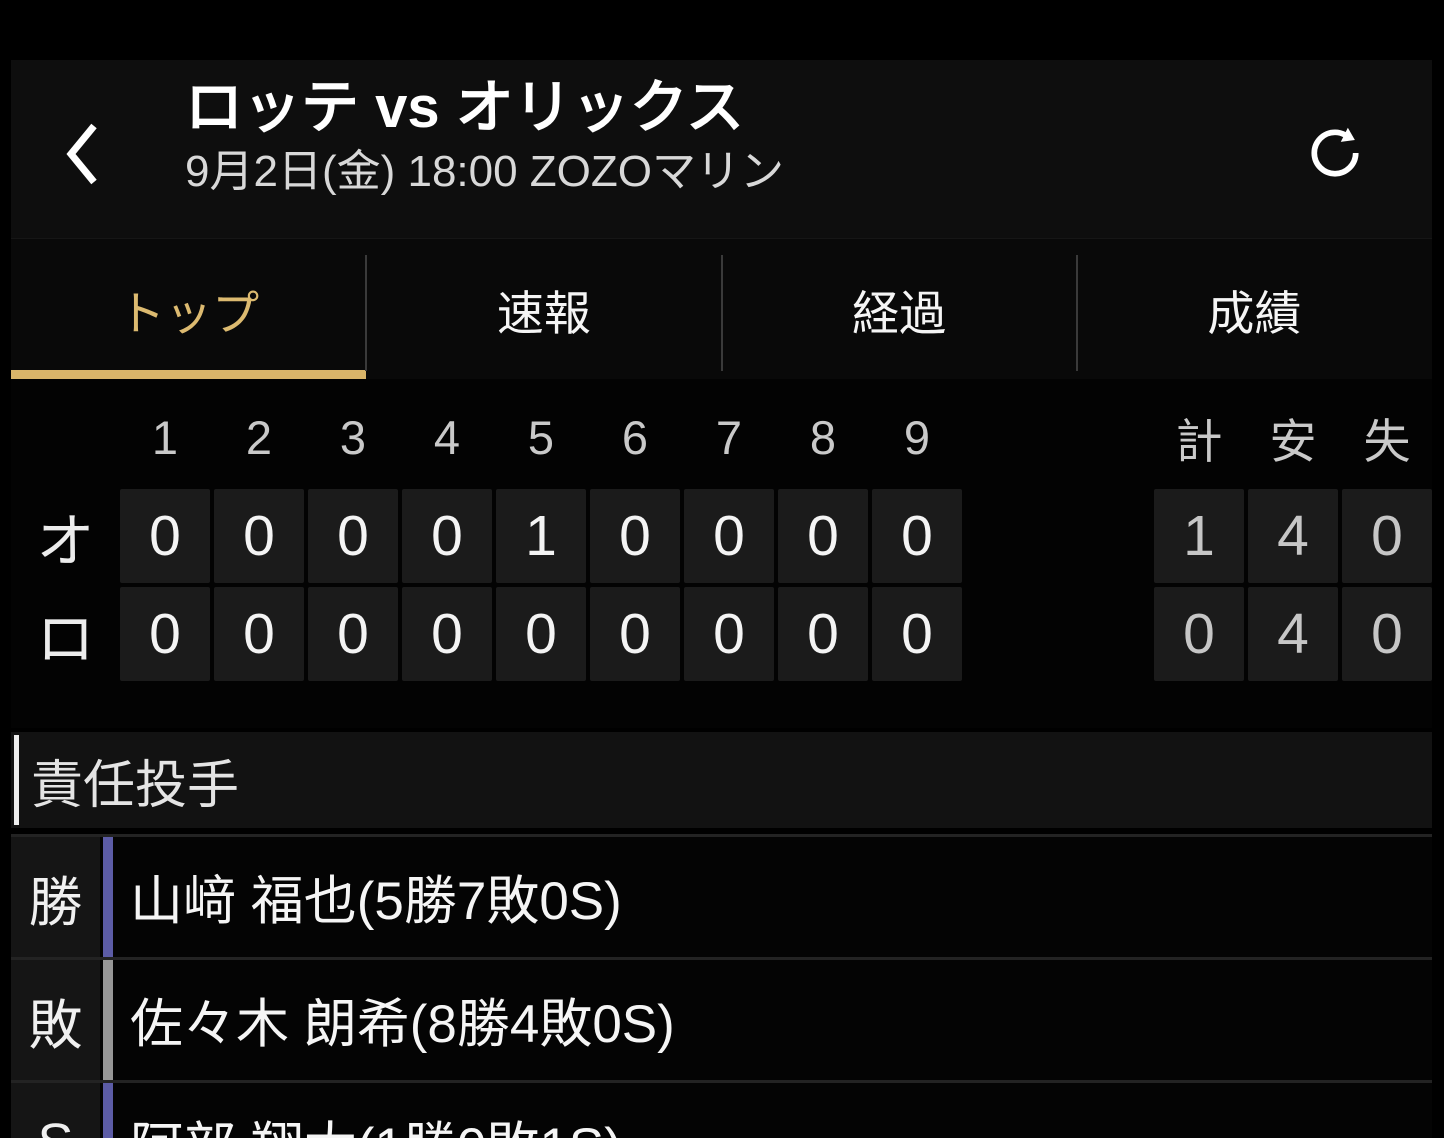 Image resolution: width=1444 pixels, height=1138 pixels. I want to click on pitcher-row-win: 勝 山﨑 福也(5勝7敗0S), so click(721, 895).